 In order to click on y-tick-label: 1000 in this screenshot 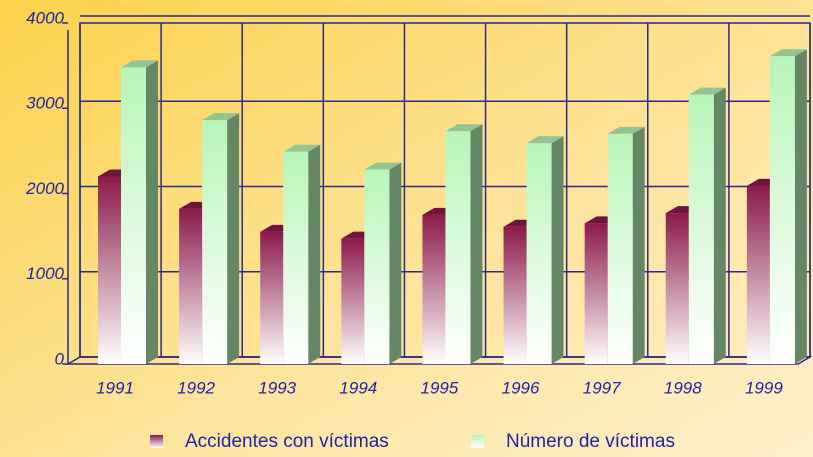, I will do `click(45, 273)`.